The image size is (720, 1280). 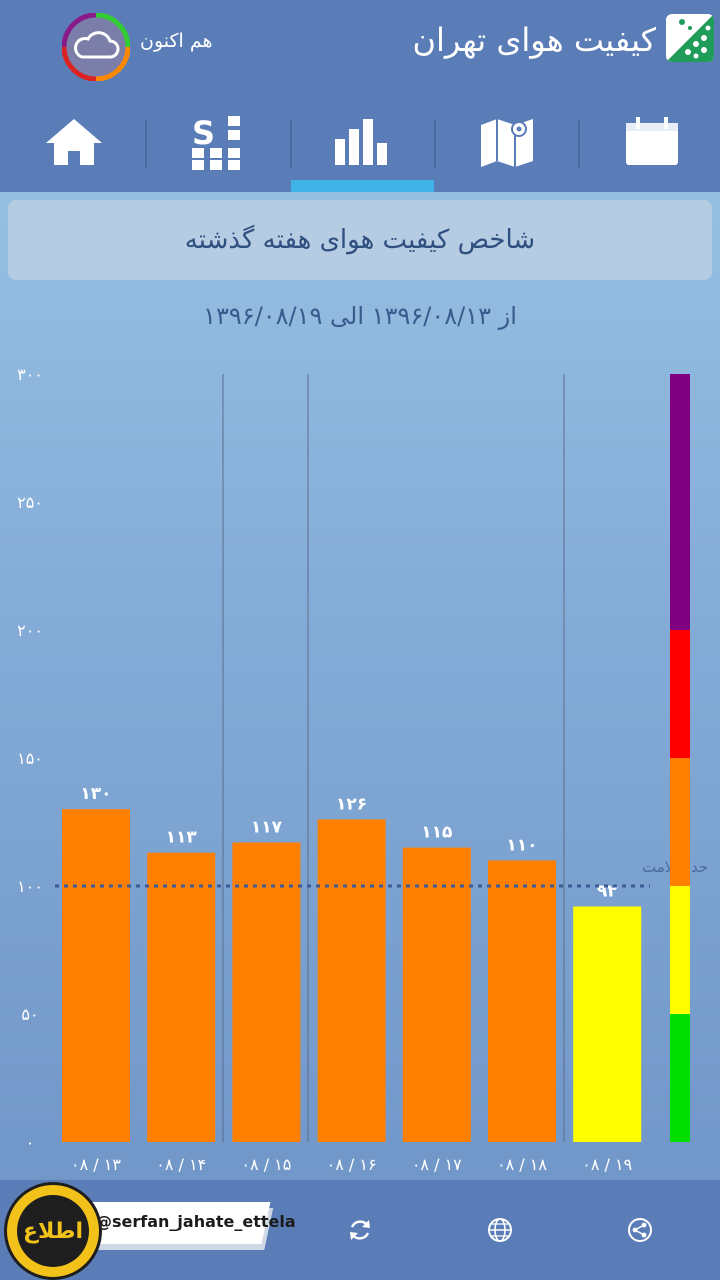 I want to click on y-tick-label: ۲۵۰, so click(x=30, y=502).